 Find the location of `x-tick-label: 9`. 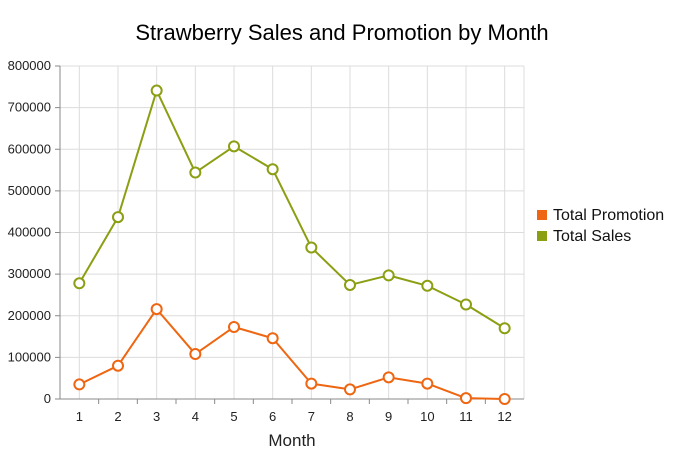

x-tick-label: 9 is located at coordinates (388, 416).